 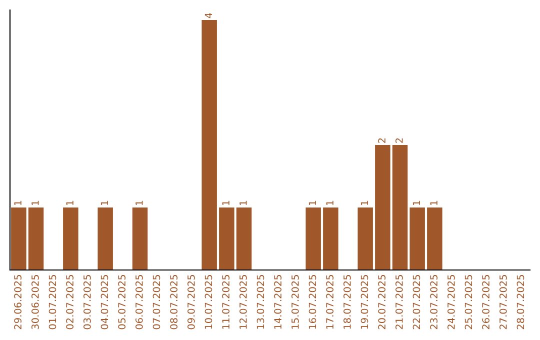 I want to click on x-tick-label: 22.07.2025, so click(x=416, y=302).